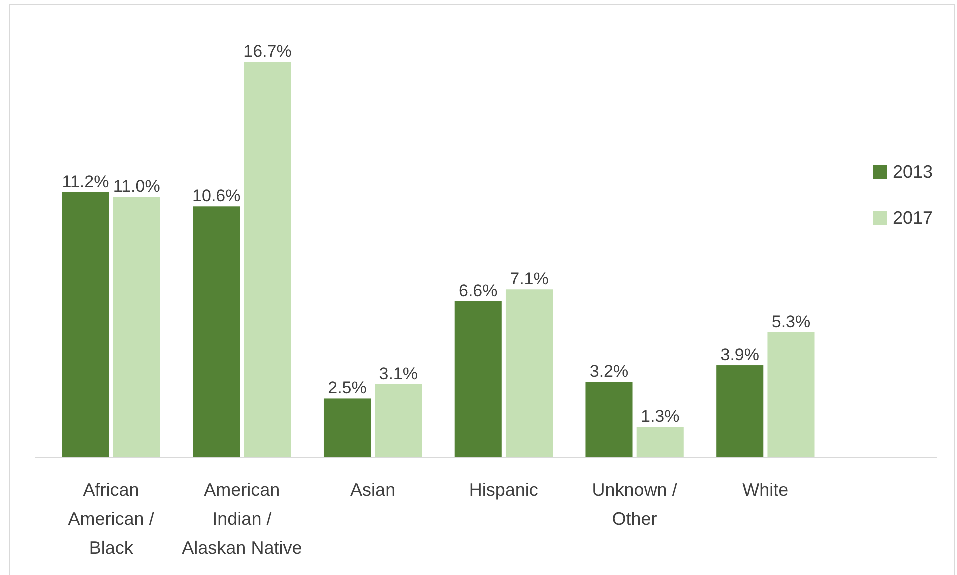  I want to click on x-tick-label: African American / Black, so click(111, 519).